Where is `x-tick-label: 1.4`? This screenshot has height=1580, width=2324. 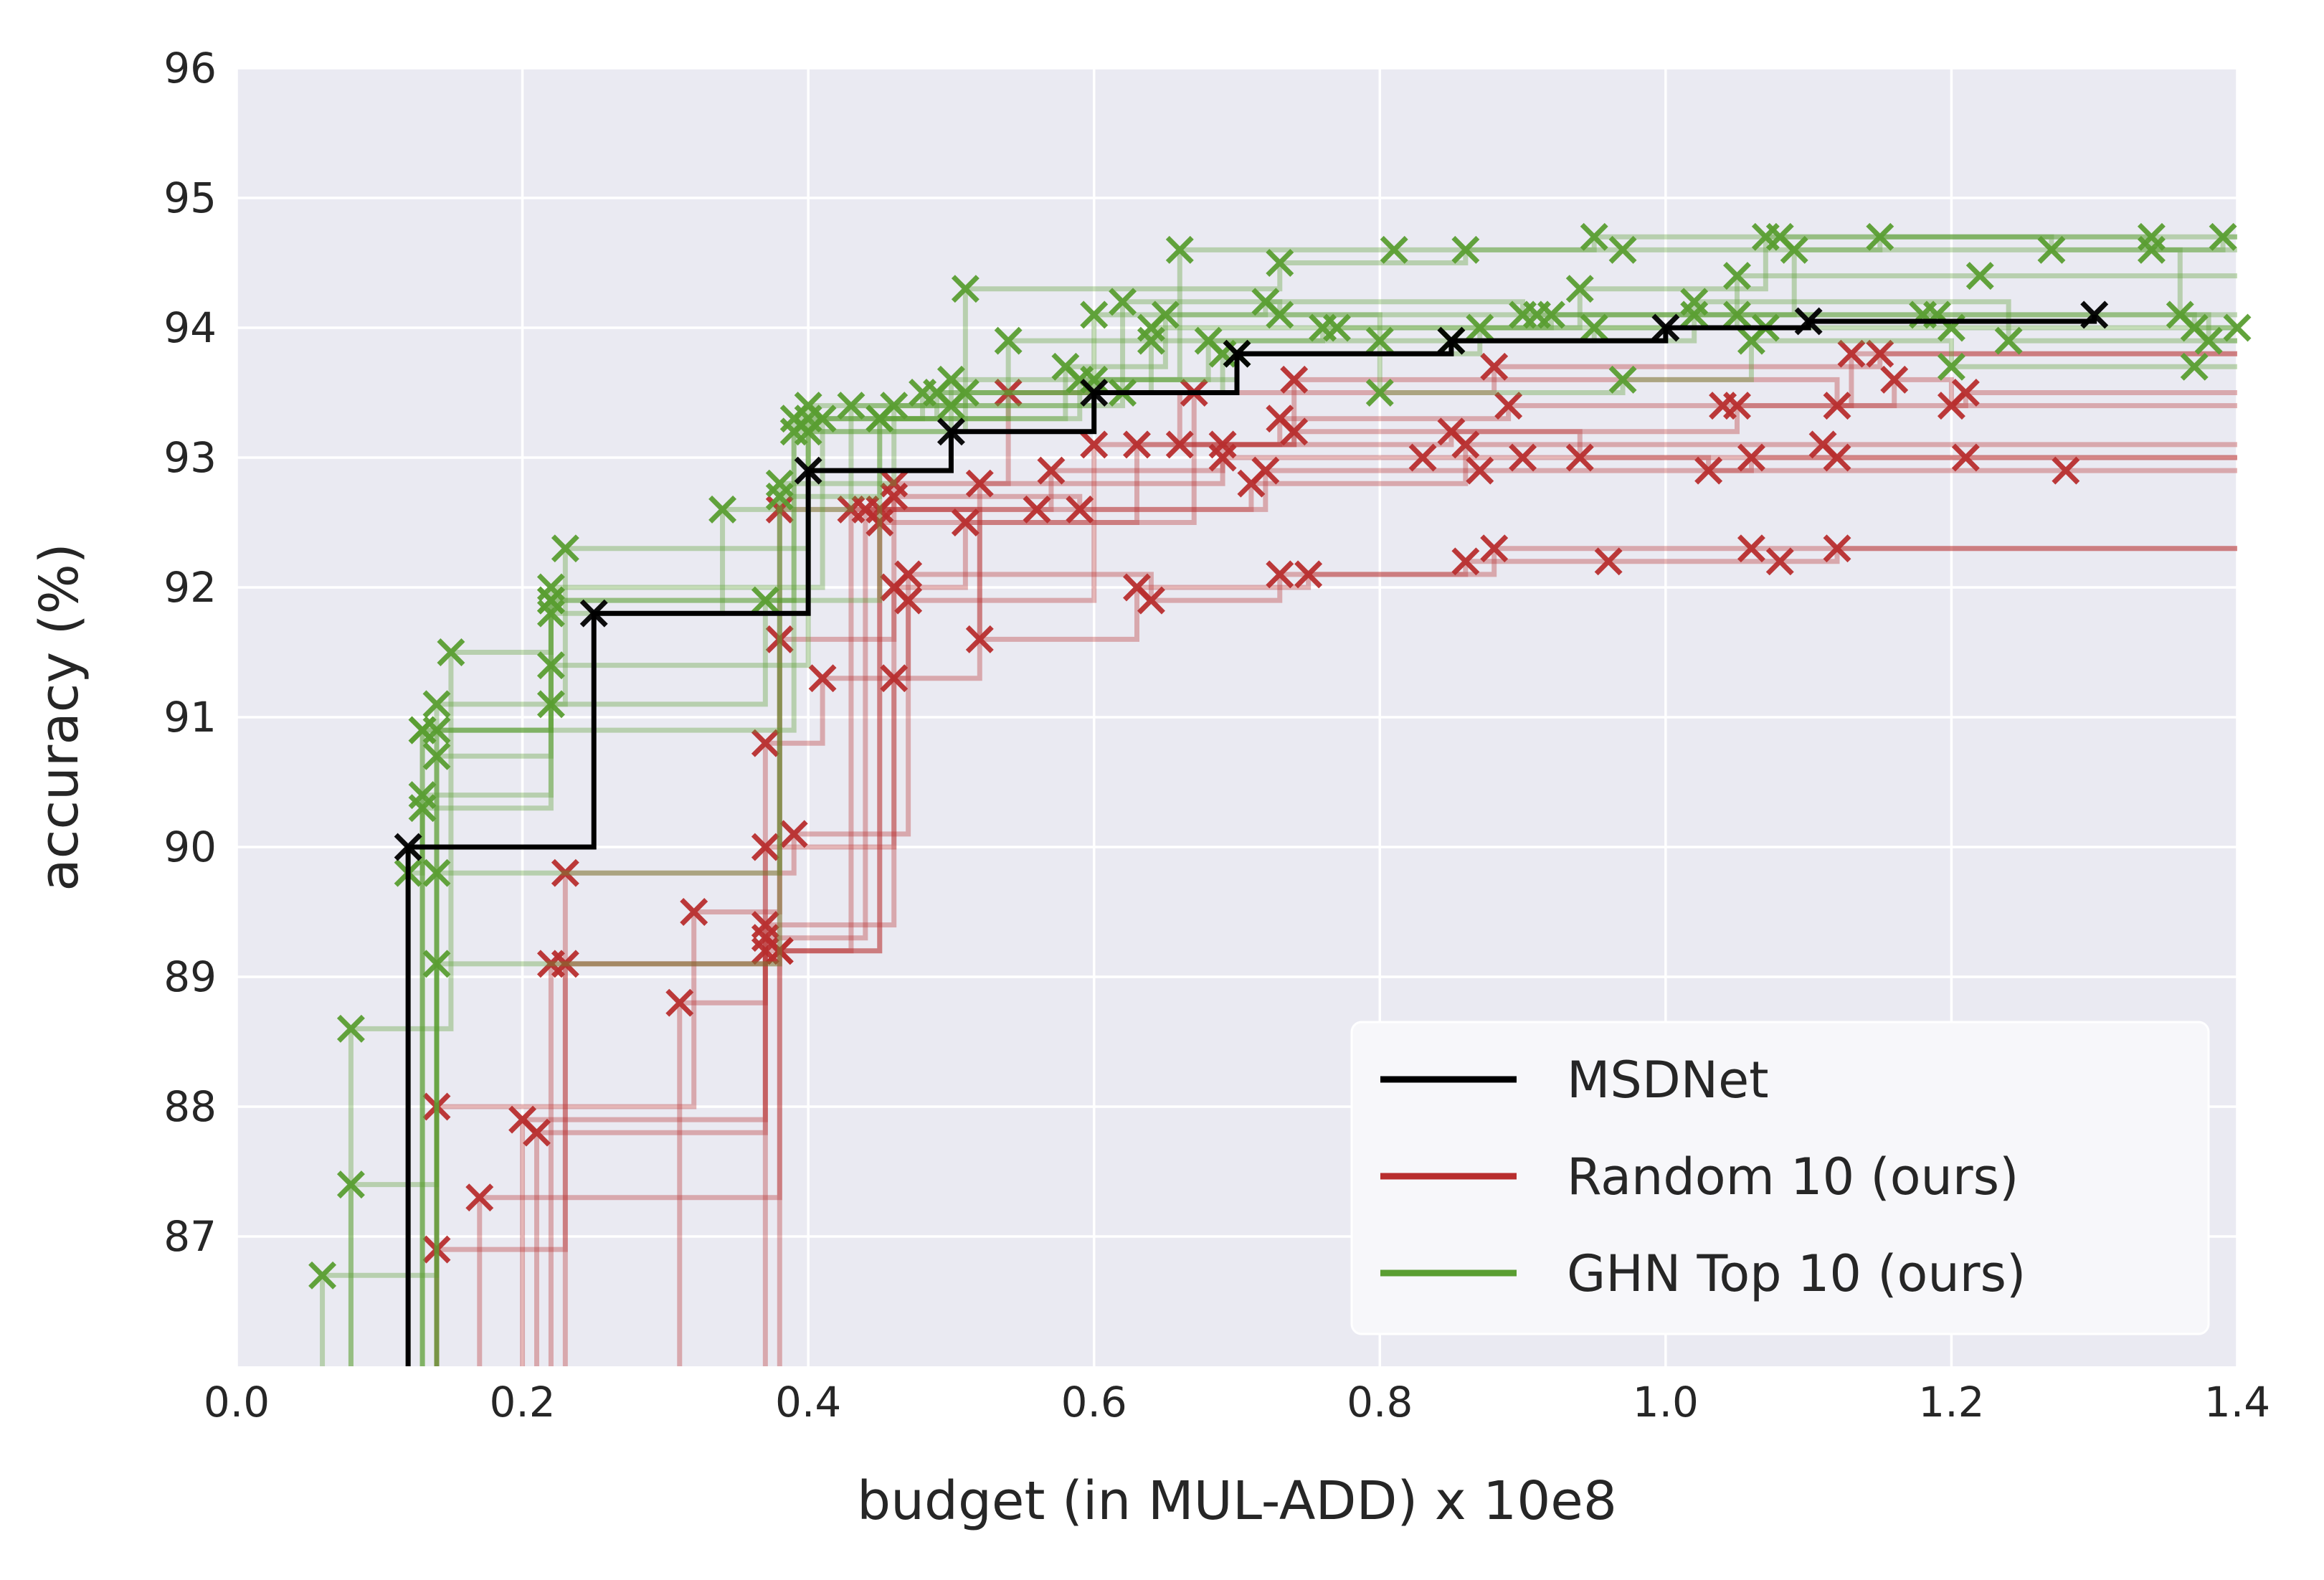
x-tick-label: 1.4 is located at coordinates (2237, 1403).